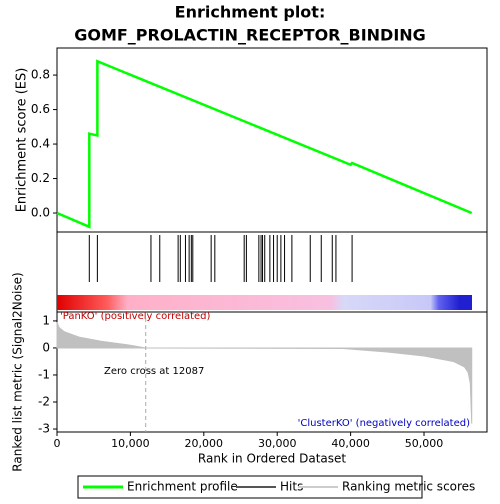  What do you see at coordinates (130, 443) in the screenshot?
I see `x-tick-label: 10,000` at bounding box center [130, 443].